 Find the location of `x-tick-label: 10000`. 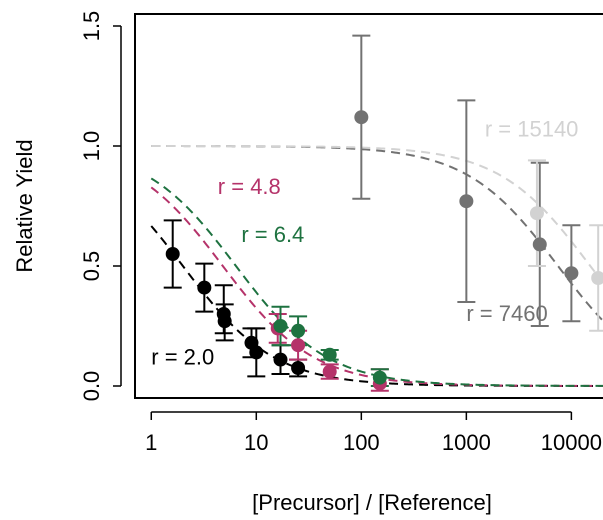

x-tick-label: 10000 is located at coordinates (571, 442).